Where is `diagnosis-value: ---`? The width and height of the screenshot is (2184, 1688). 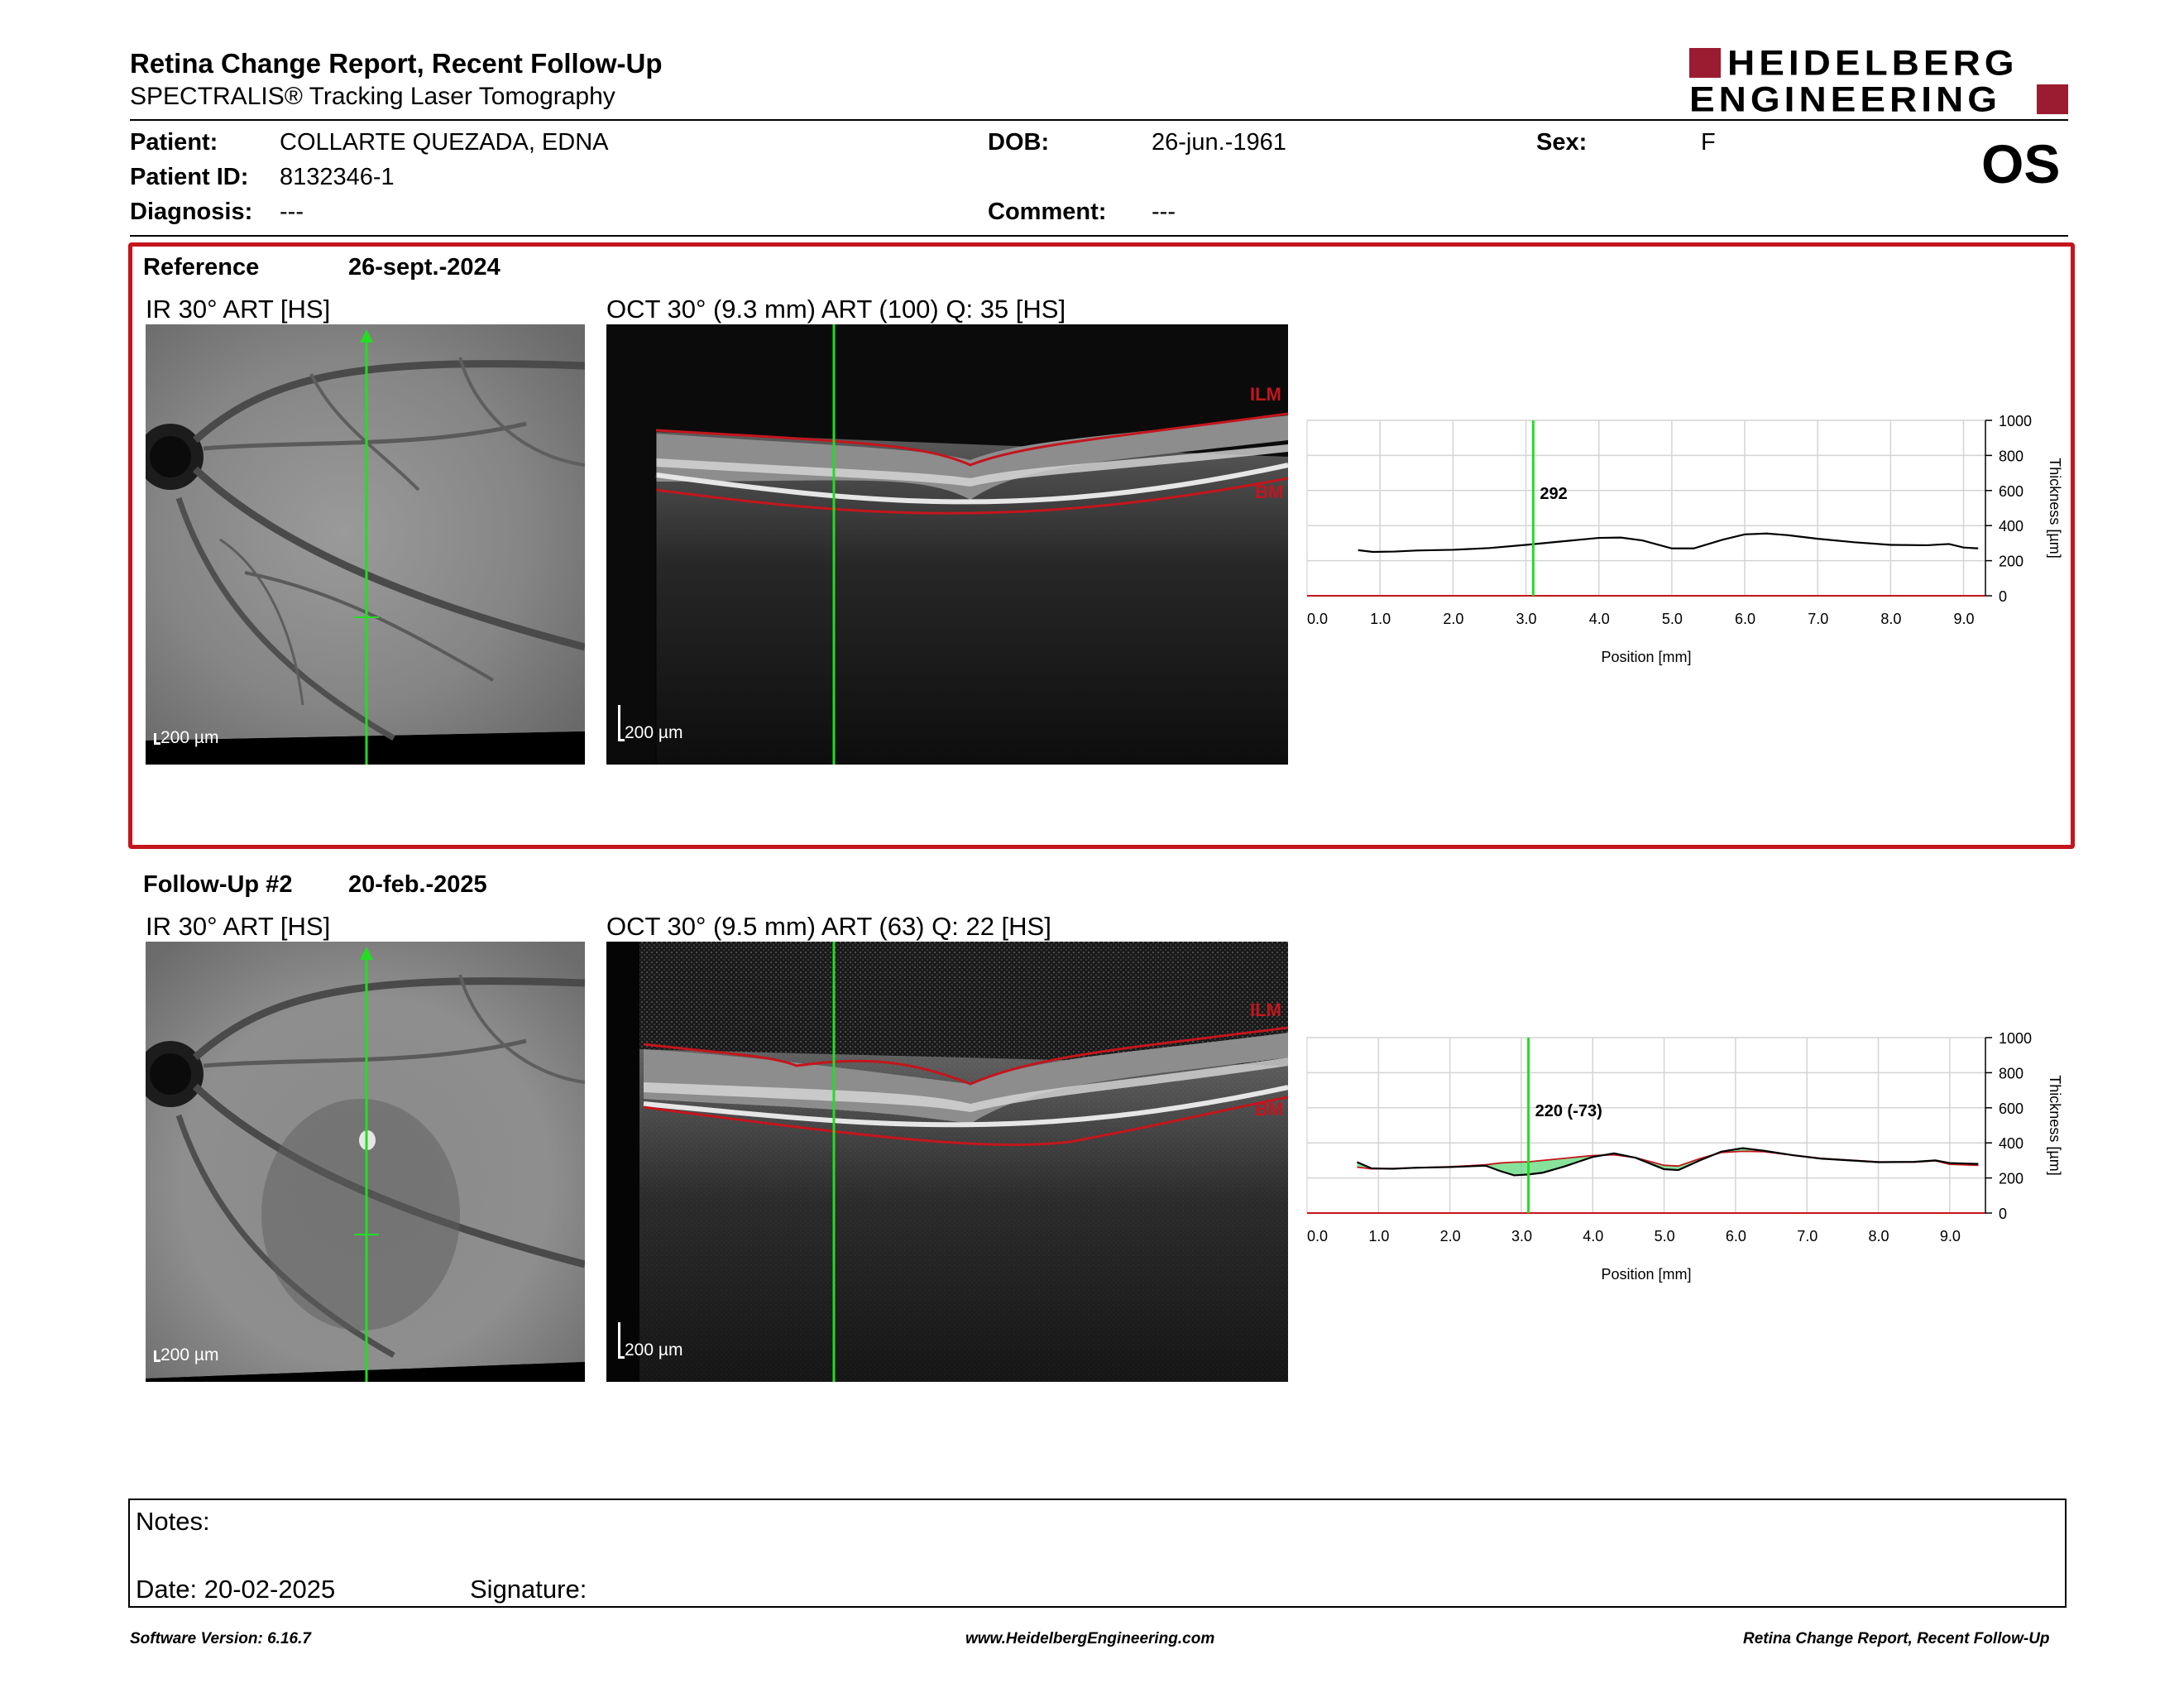 diagnosis-value: --- is located at coordinates (292, 212).